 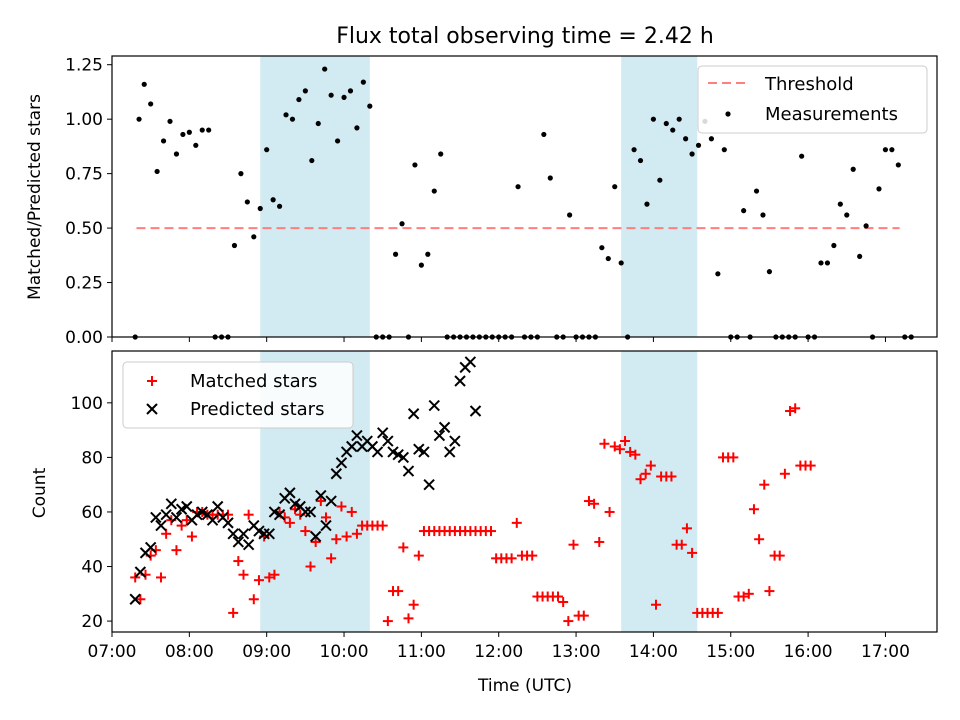 What do you see at coordinates (152, 381) in the screenshot?
I see `legend-matched-swatch` at bounding box center [152, 381].